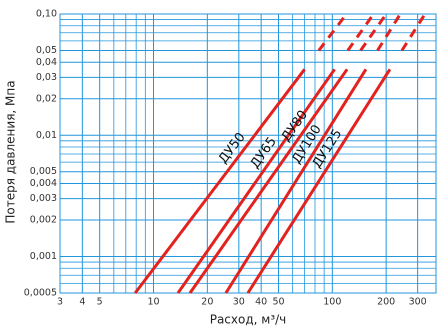  Describe the element at coordinates (43, 198) in the screenshot. I see `y-tick-label: 0,003` at that location.